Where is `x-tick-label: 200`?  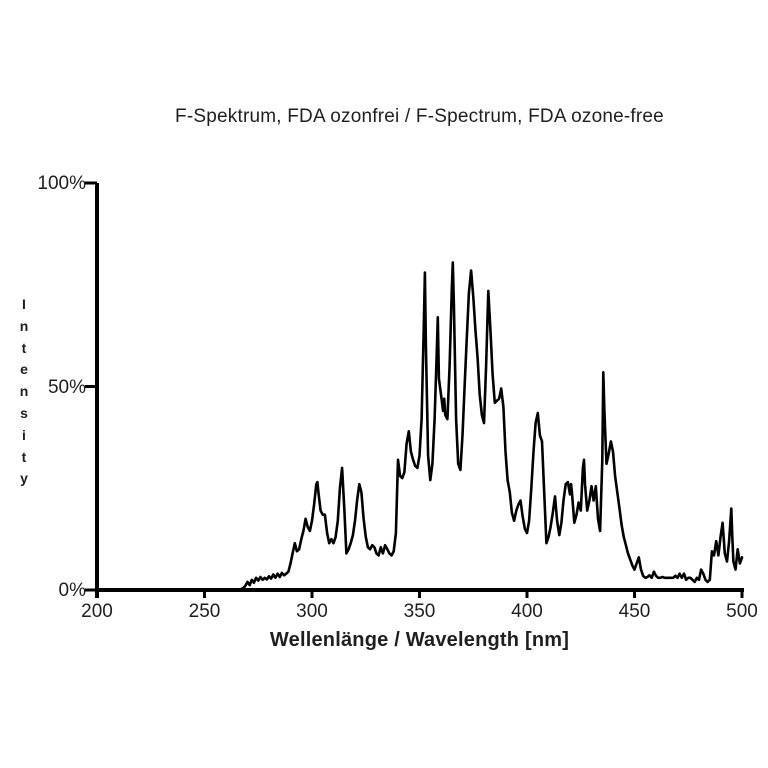 x-tick-label: 200 is located at coordinates (97, 611).